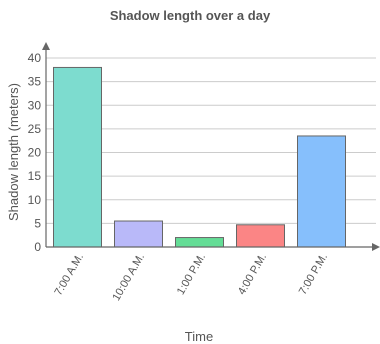  What do you see at coordinates (46, 46) in the screenshot?
I see `y-axis-arrow` at bounding box center [46, 46].